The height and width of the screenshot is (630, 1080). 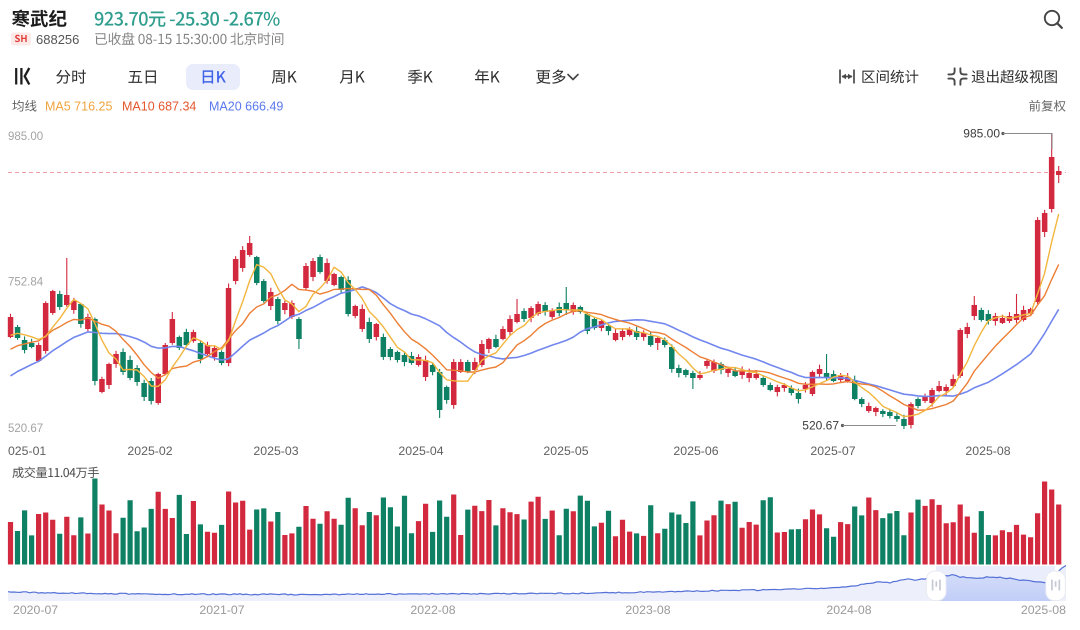 What do you see at coordinates (565, 451) in the screenshot?
I see `svg-text: 2025-05` at bounding box center [565, 451].